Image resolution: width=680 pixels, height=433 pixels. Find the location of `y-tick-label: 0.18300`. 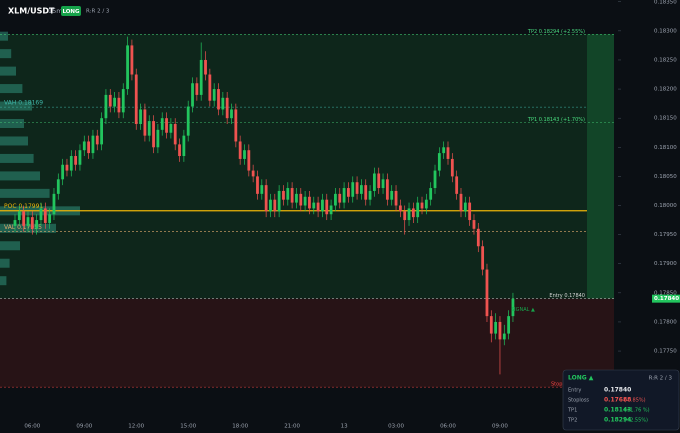

y-tick-label: 0.18300 is located at coordinates (665, 31).